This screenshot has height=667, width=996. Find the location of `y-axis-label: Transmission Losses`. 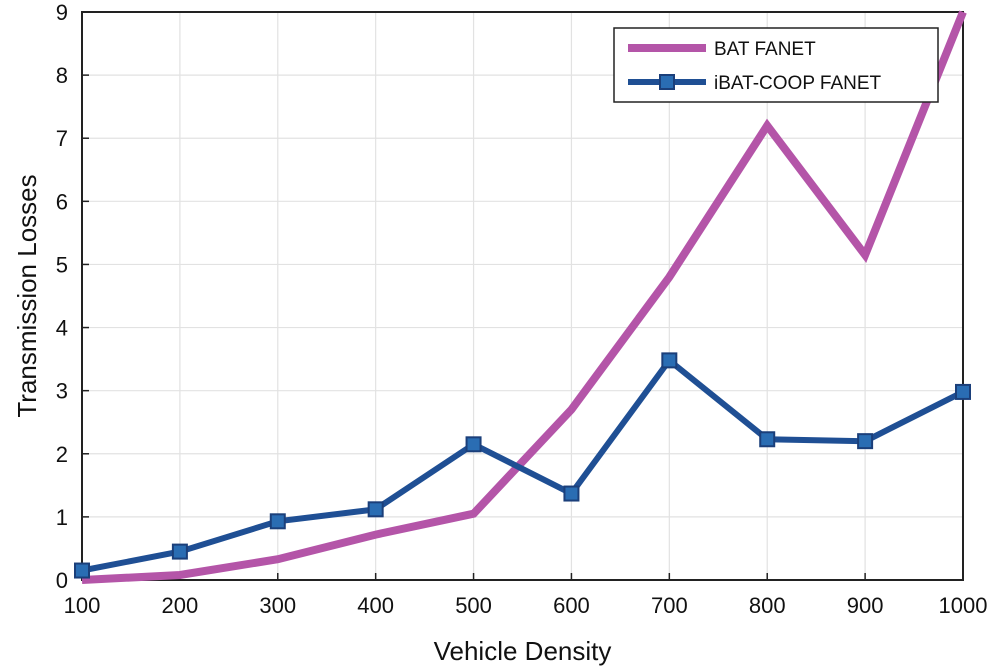

y-axis-label: Transmission Losses is located at coordinates (27, 295).